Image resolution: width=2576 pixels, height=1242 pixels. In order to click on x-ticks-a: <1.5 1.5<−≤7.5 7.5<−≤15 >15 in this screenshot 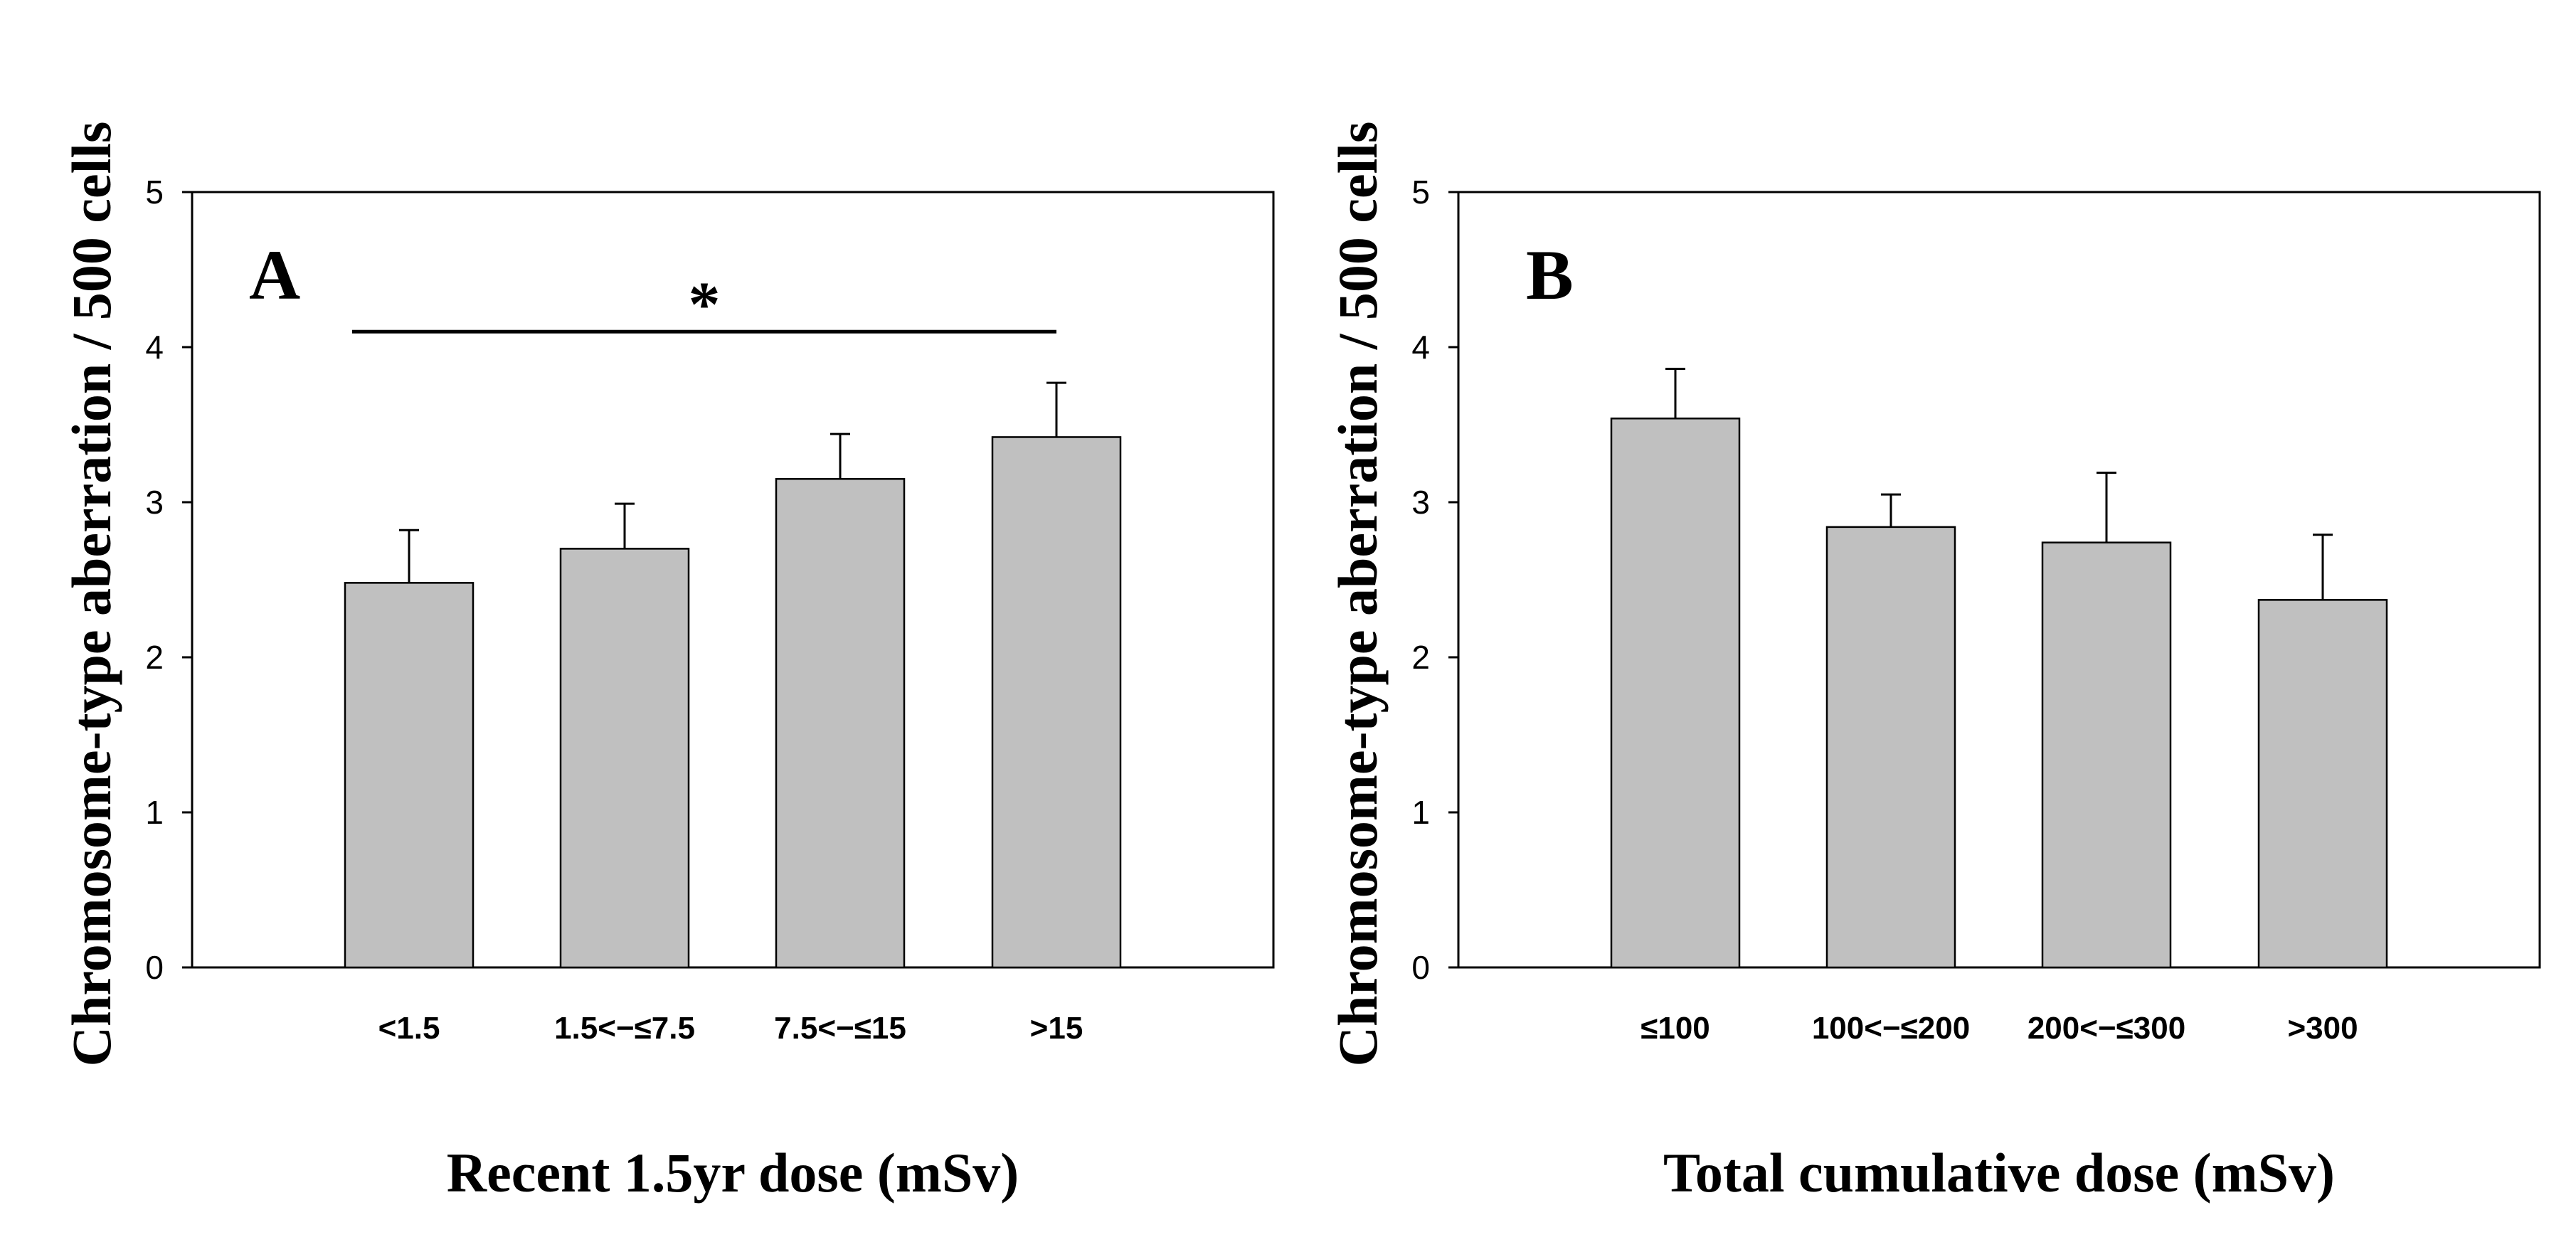, I will do `click(730, 1028)`.